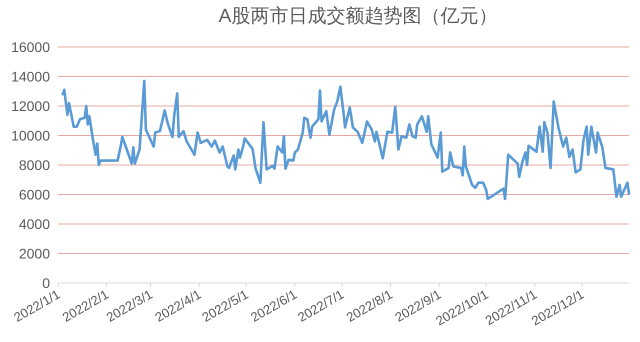 Image resolution: width=640 pixels, height=342 pixels. Describe the element at coordinates (34, 194) in the screenshot. I see `y-tick-label: 6000` at that location.